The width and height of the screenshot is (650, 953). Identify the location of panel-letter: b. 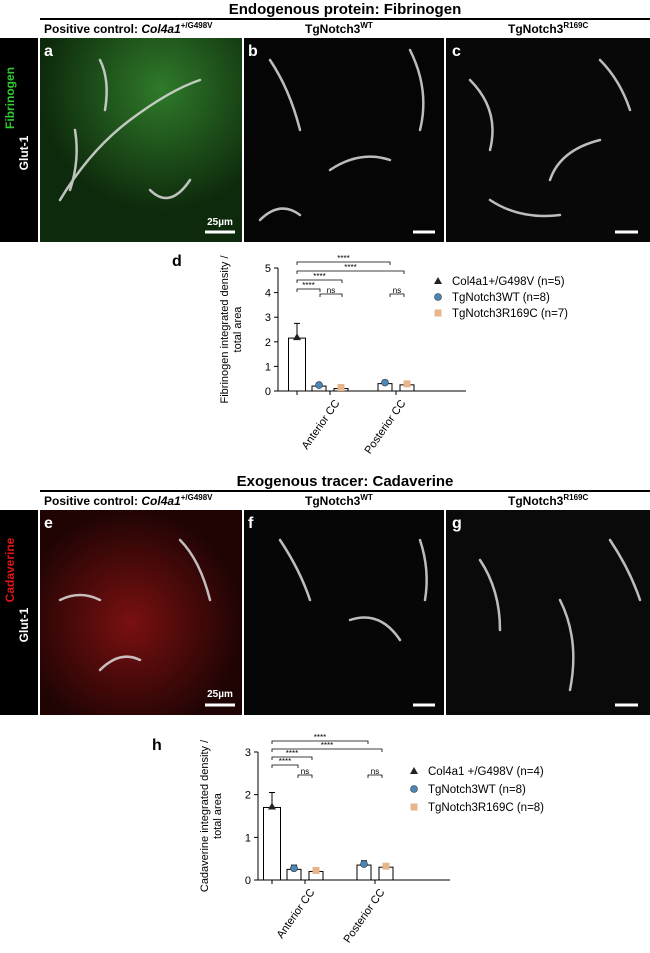
(253, 51).